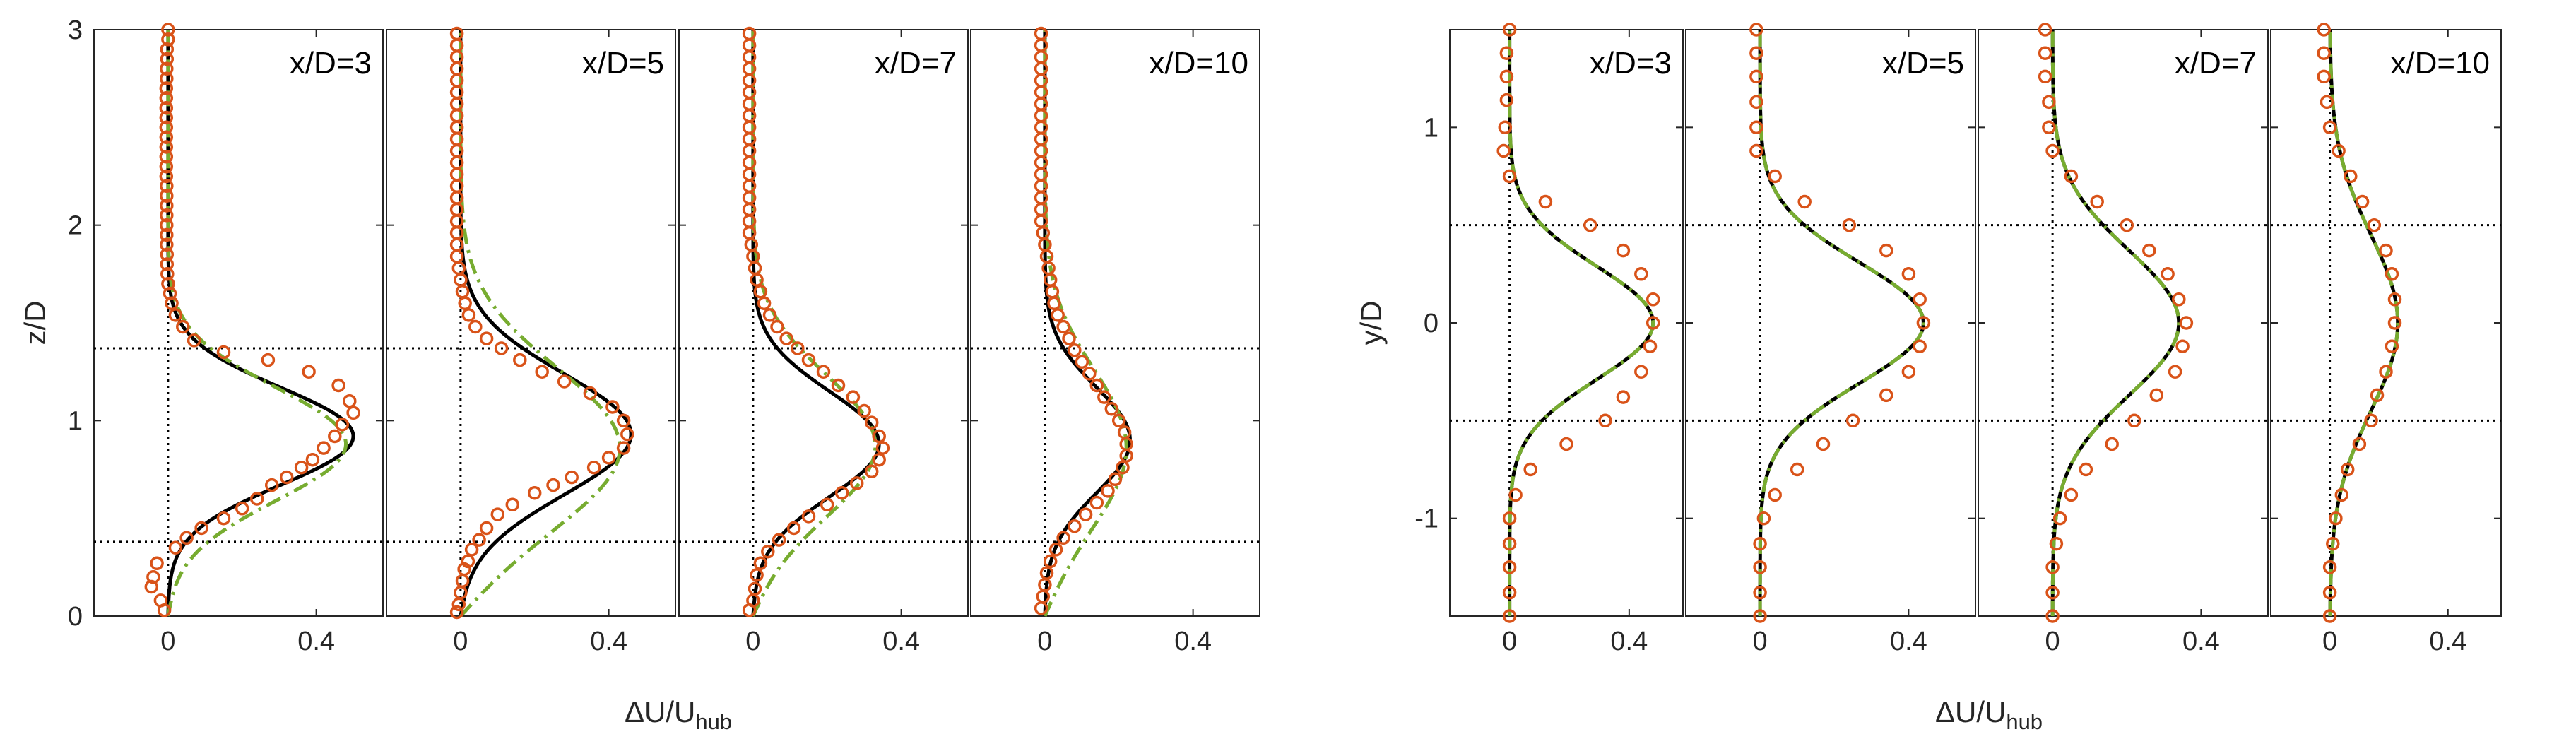 This screenshot has width=2576, height=751. What do you see at coordinates (1581, 323) in the screenshot?
I see `lateral-model-curve` at bounding box center [1581, 323].